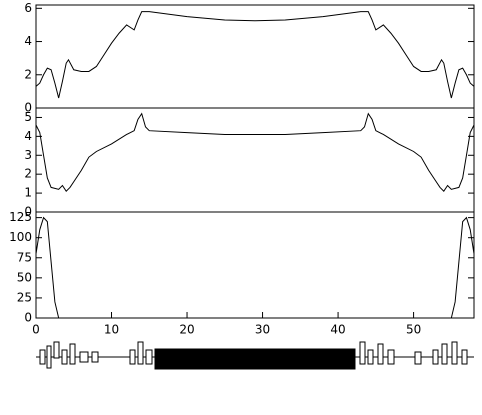 This screenshot has height=415, width=482. I want to click on y-tick-label: 125, so click(20, 217).